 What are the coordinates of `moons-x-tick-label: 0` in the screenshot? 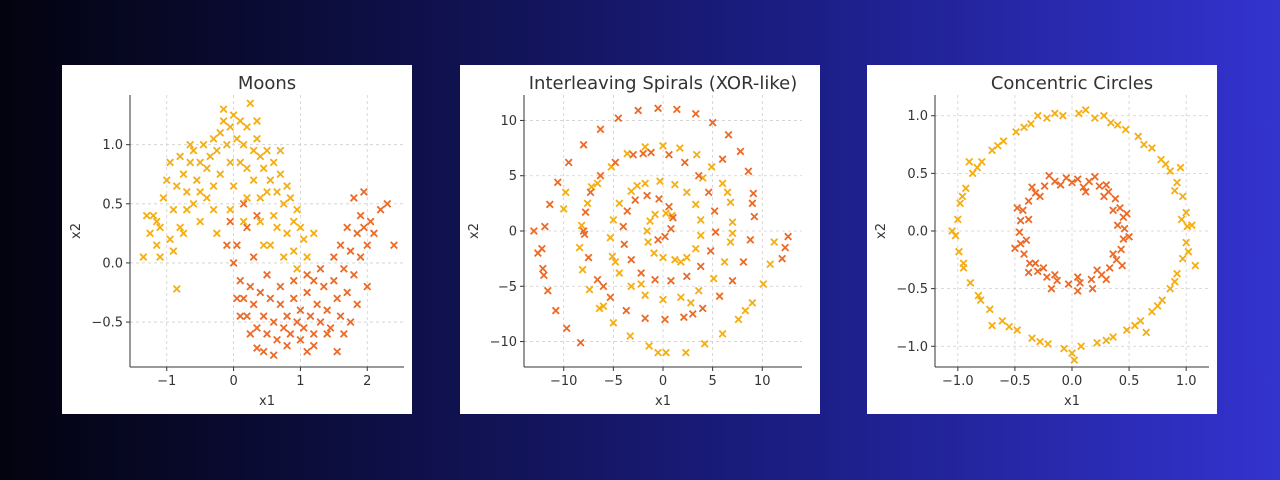 It's located at (233, 381).